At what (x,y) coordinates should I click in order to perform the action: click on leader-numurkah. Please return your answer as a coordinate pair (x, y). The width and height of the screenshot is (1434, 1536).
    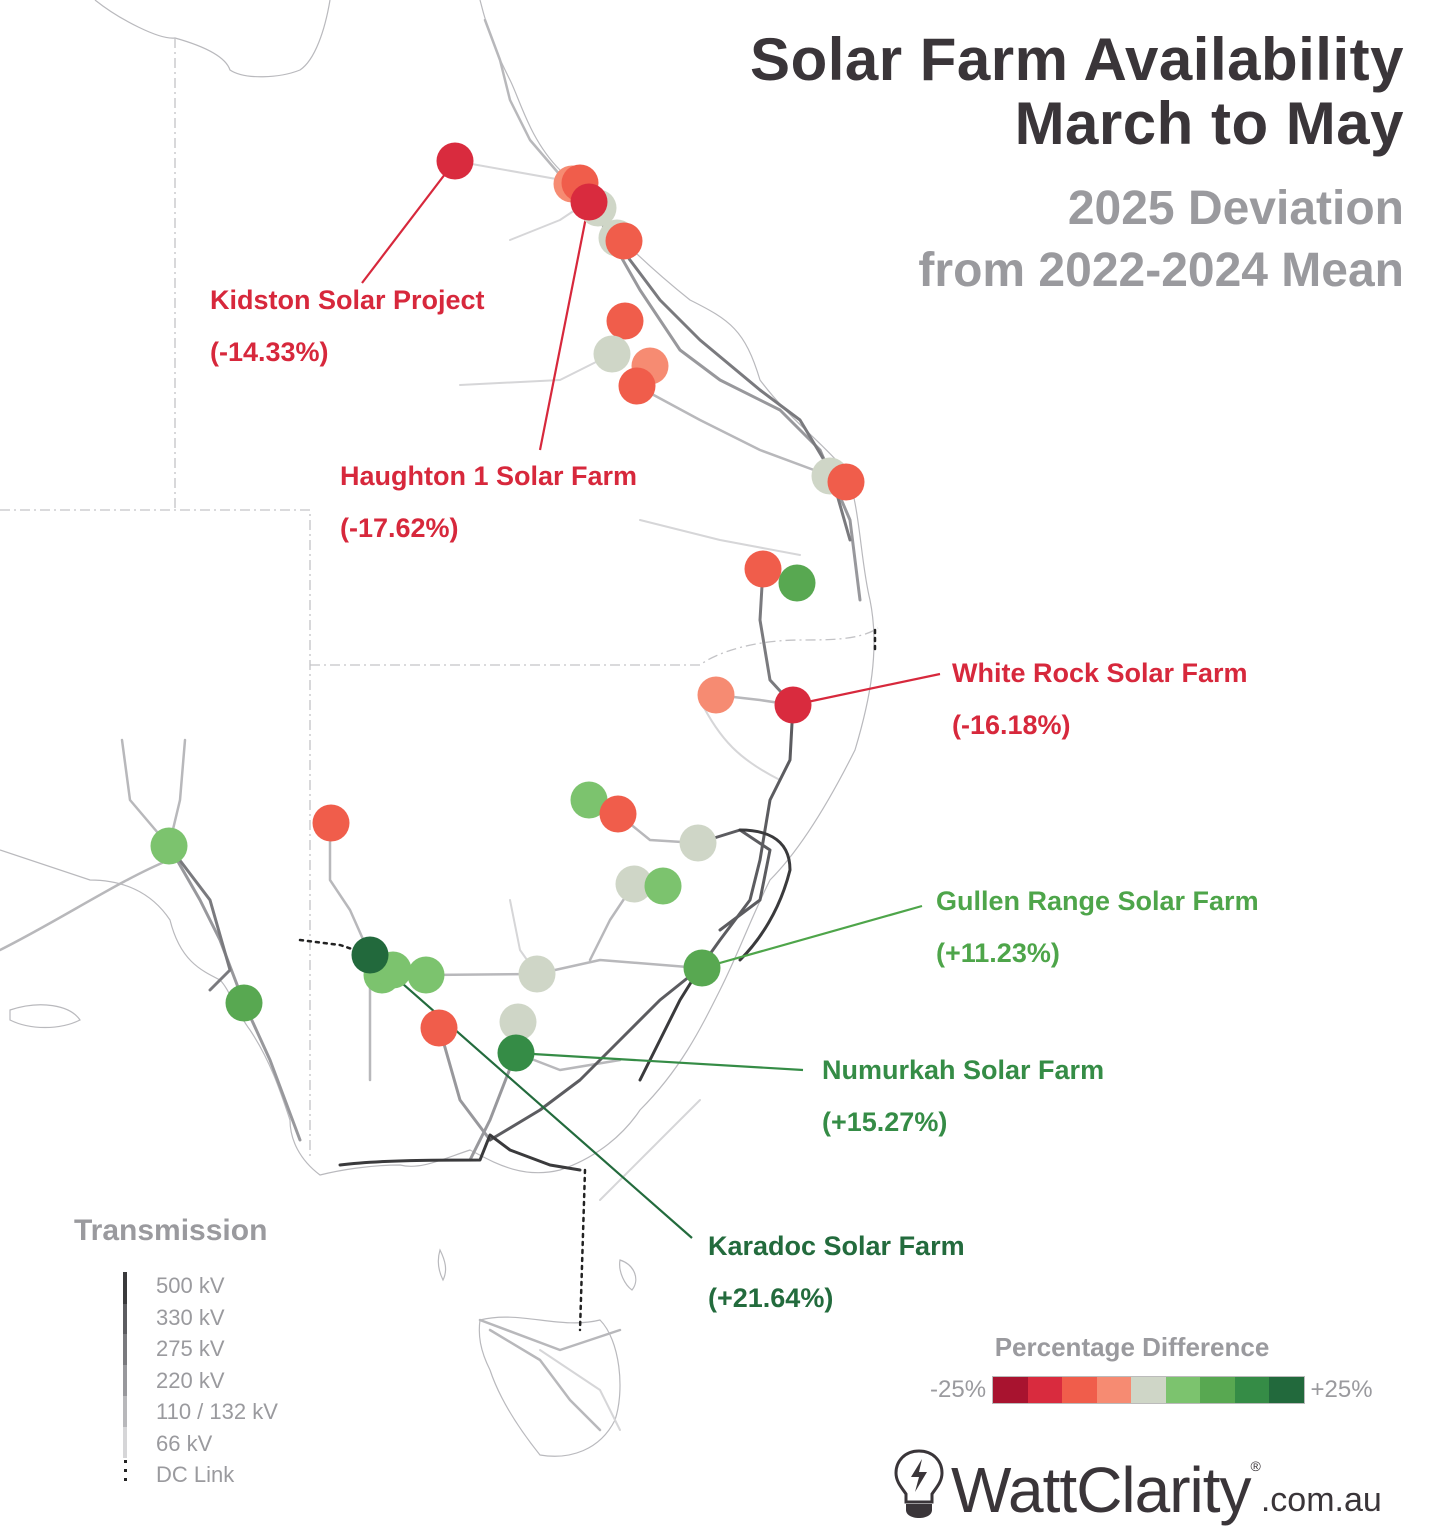
    Looking at the image, I should click on (659, 1061).